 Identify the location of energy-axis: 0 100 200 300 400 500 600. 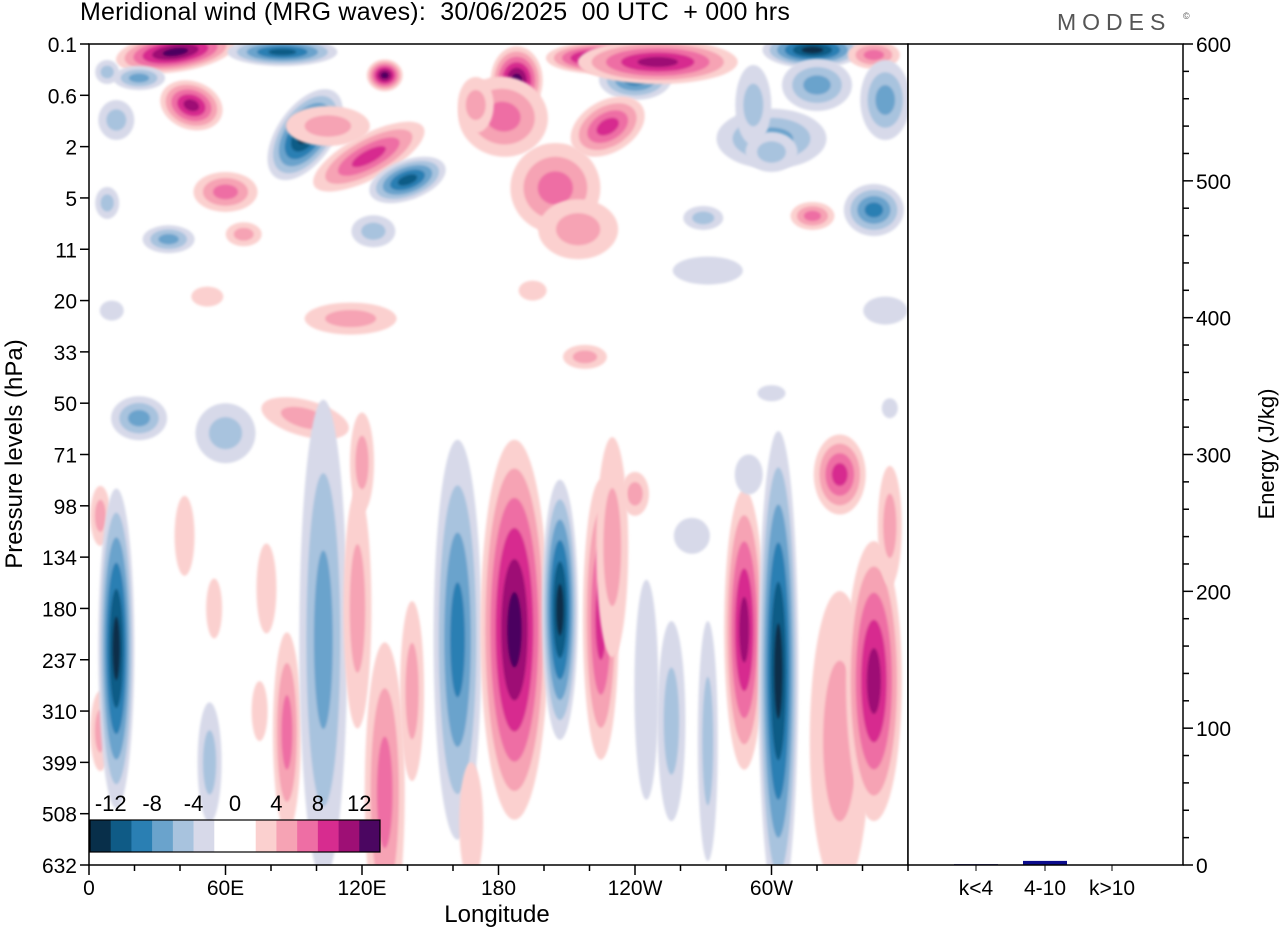
(1207, 456).